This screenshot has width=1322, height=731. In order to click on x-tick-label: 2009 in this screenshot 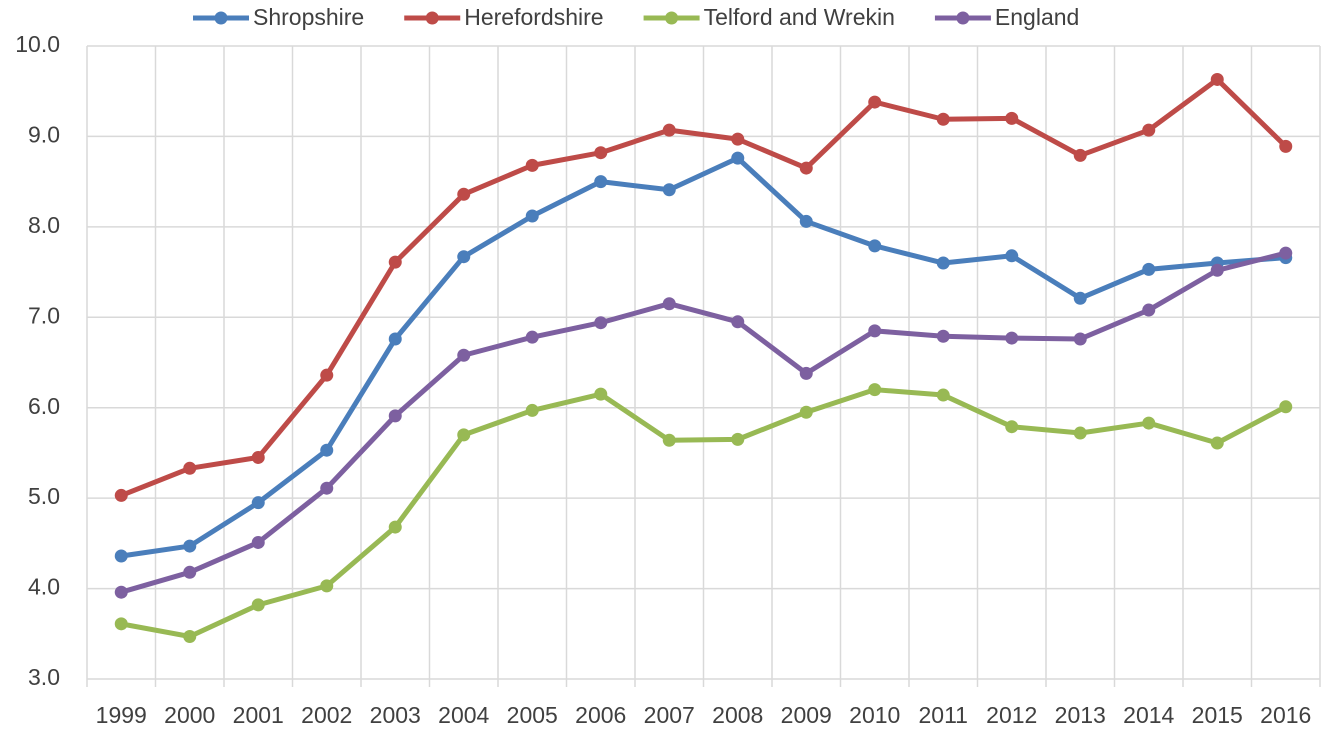, I will do `click(806, 715)`.